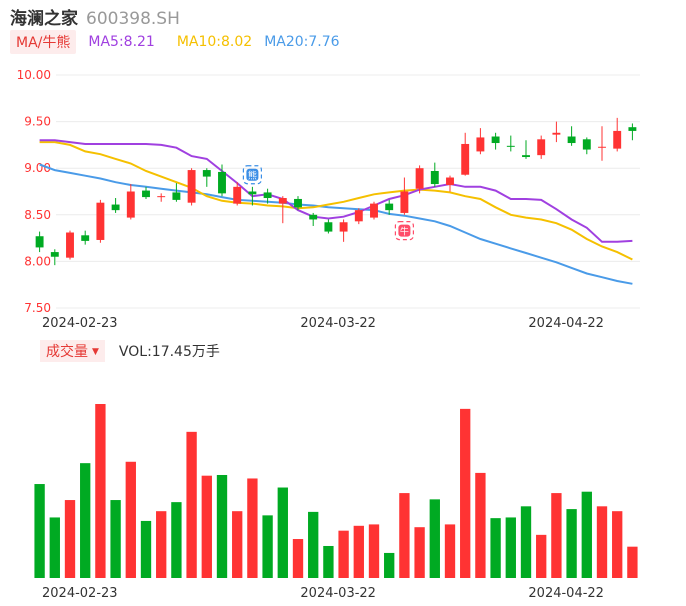  I want to click on caret-down-icon: ▼, so click(95, 352).